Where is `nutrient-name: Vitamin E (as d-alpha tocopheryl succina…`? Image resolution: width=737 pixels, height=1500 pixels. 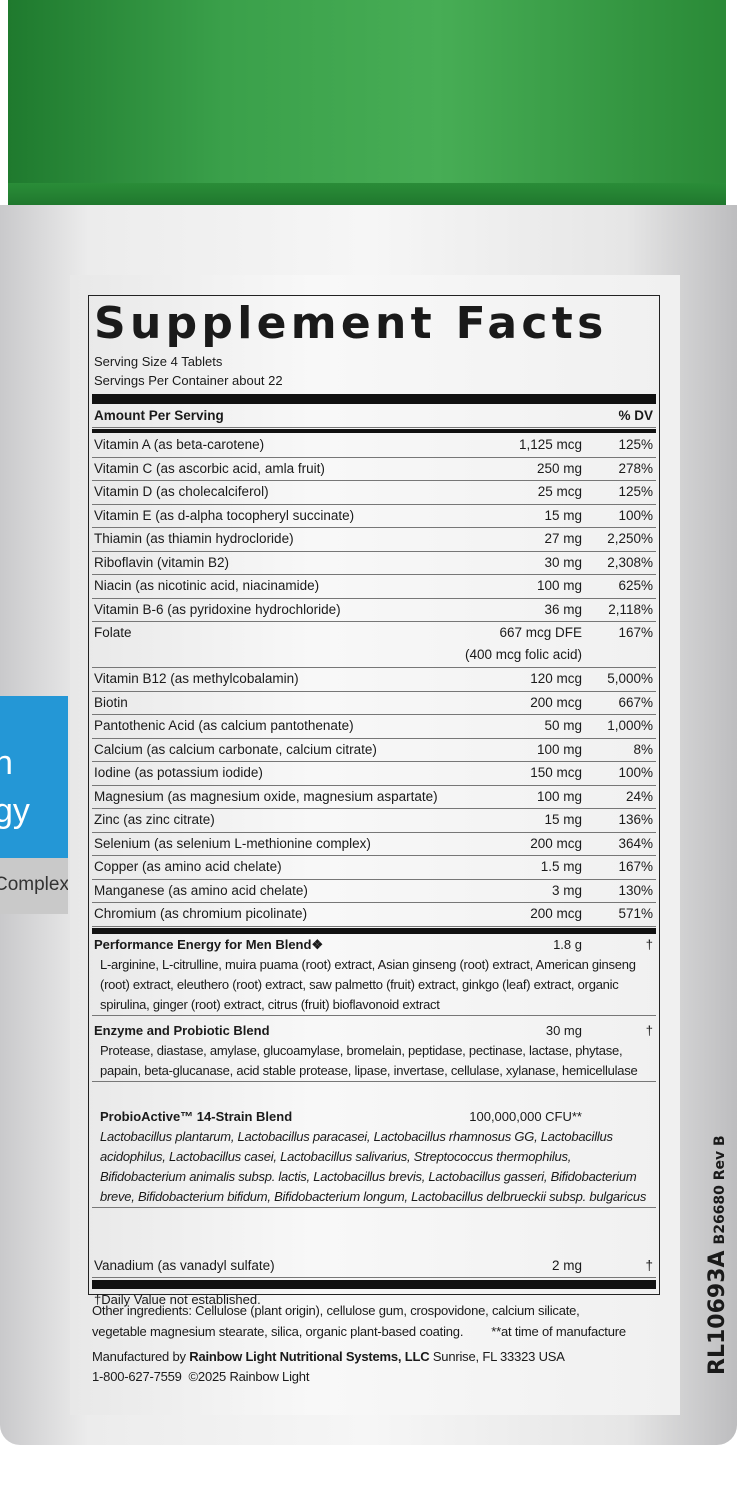
nutrient-name: Vitamin E (as d-alpha tocopheryl succina… is located at coordinates (224, 515).